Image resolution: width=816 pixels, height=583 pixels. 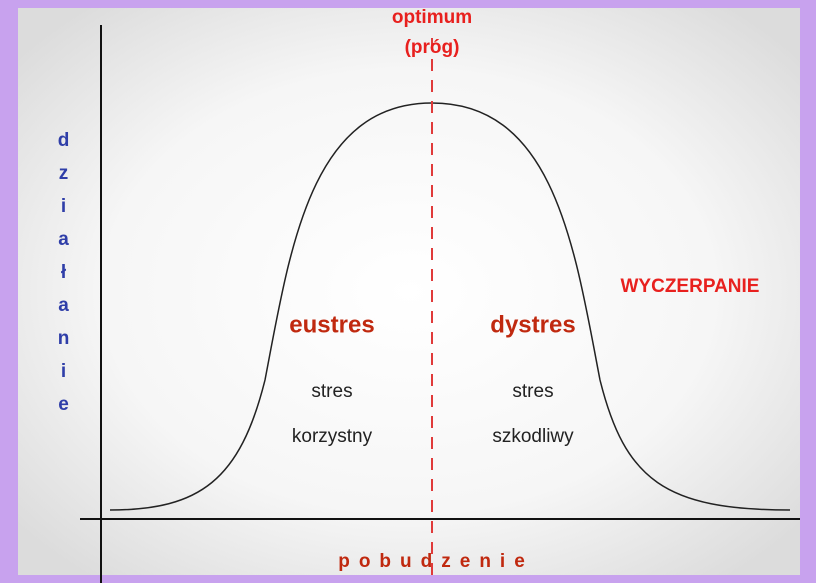 What do you see at coordinates (63, 278) in the screenshot?
I see `y-axis-label: działanie` at bounding box center [63, 278].